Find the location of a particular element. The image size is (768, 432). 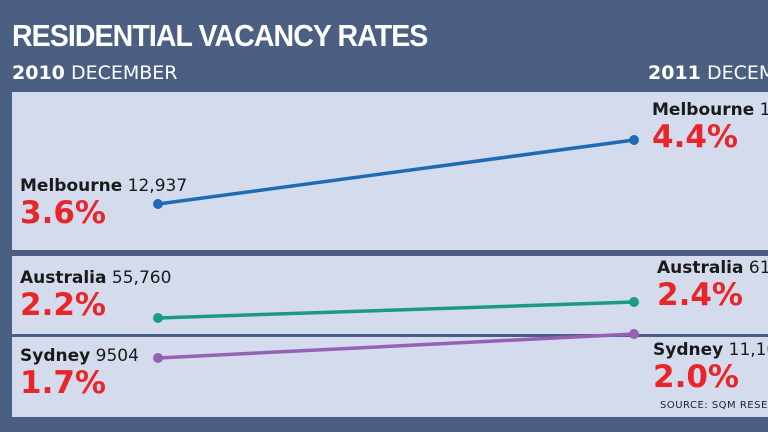

melbourne-point-2010 is located at coordinates (158, 204).